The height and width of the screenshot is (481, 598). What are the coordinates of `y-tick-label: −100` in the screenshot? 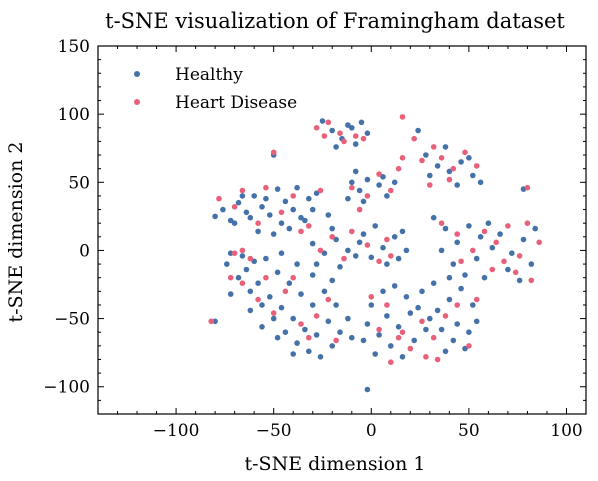 It's located at (66, 388).